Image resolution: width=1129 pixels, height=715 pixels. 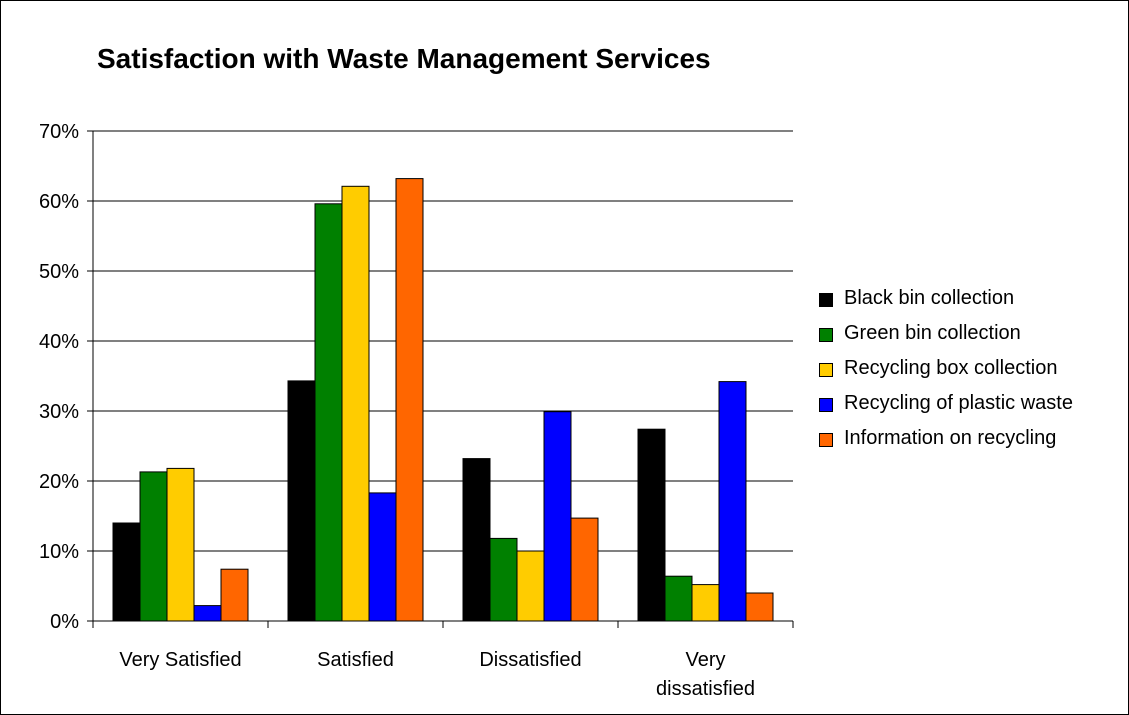 What do you see at coordinates (59, 552) in the screenshot?
I see `y-tick-label: 10%` at bounding box center [59, 552].